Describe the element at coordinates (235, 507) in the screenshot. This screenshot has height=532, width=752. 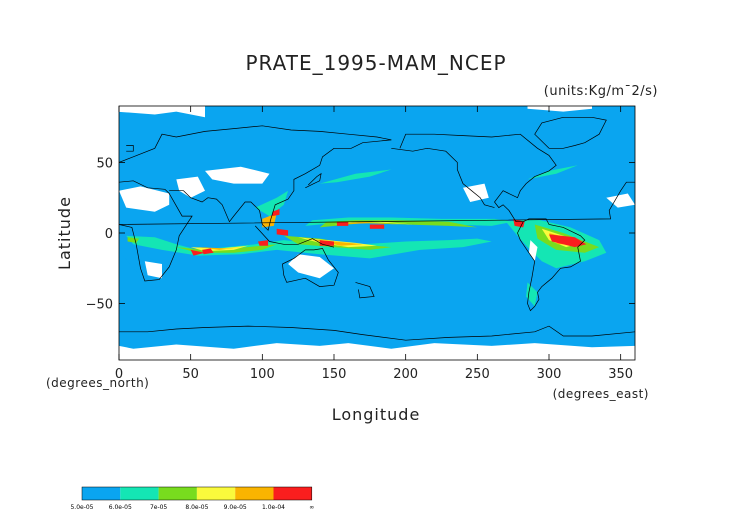
I see `colorbar-label: 9.0e-05` at that location.